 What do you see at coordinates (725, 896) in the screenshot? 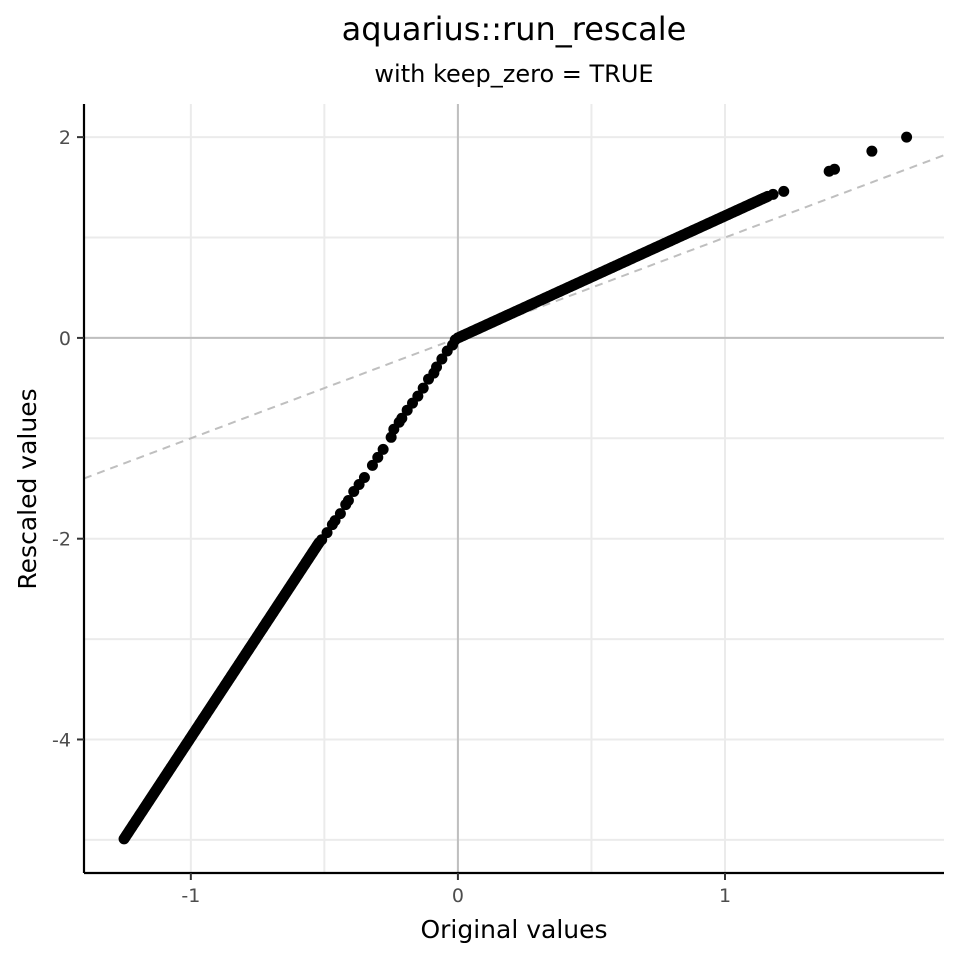
I see `x-tick-label: 1` at bounding box center [725, 896].